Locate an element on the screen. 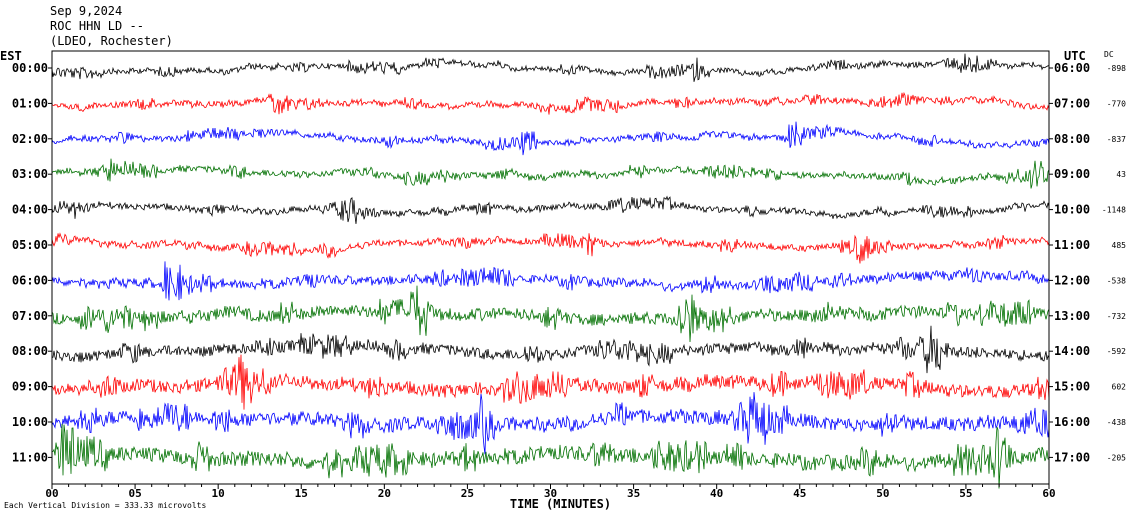  row-dc-label: -898 is located at coordinates (1116, 68).